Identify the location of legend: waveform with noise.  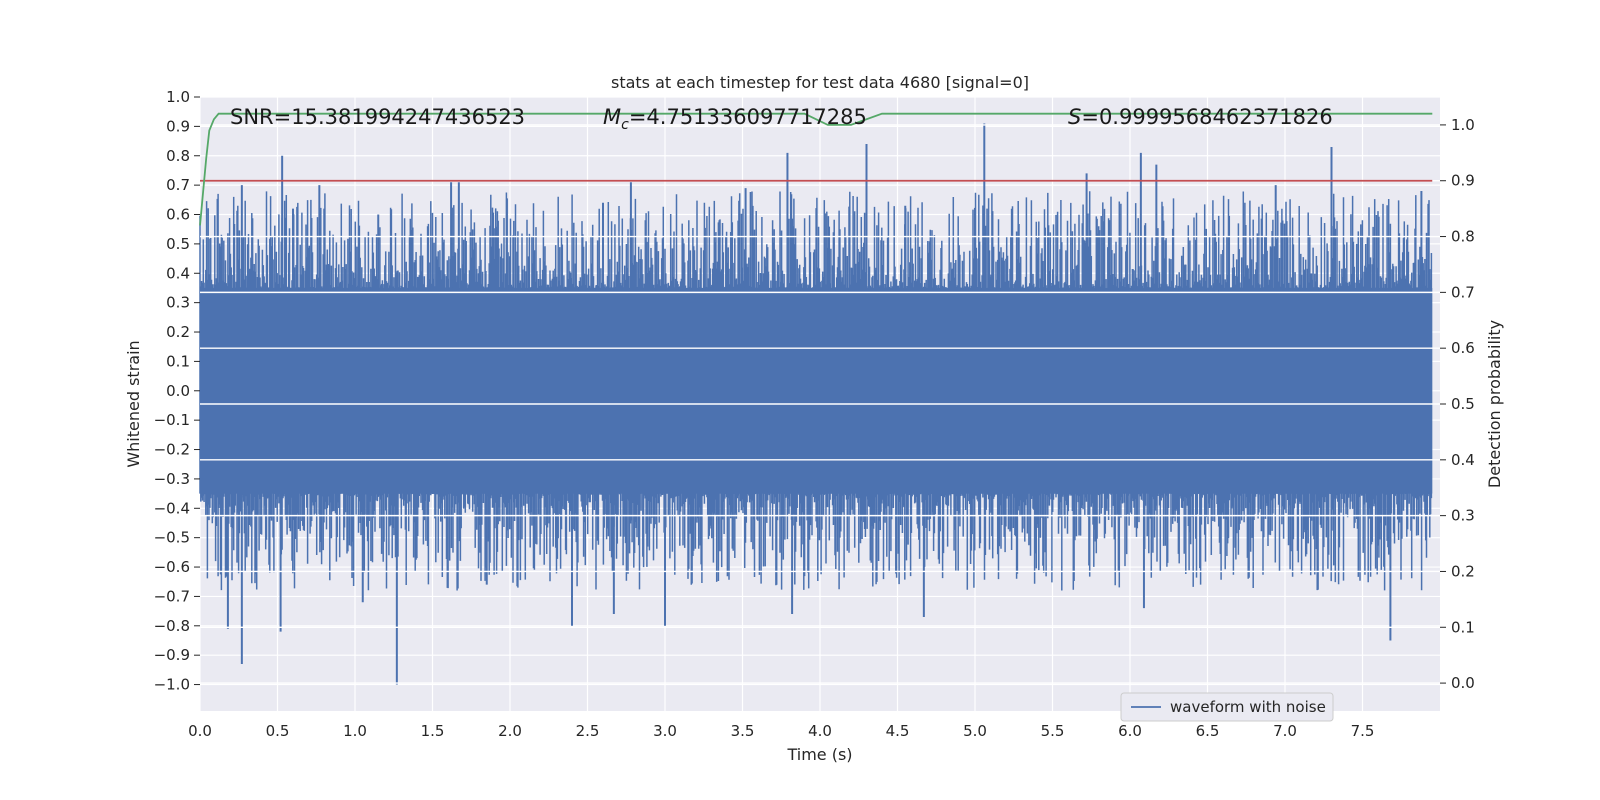
(1227, 707).